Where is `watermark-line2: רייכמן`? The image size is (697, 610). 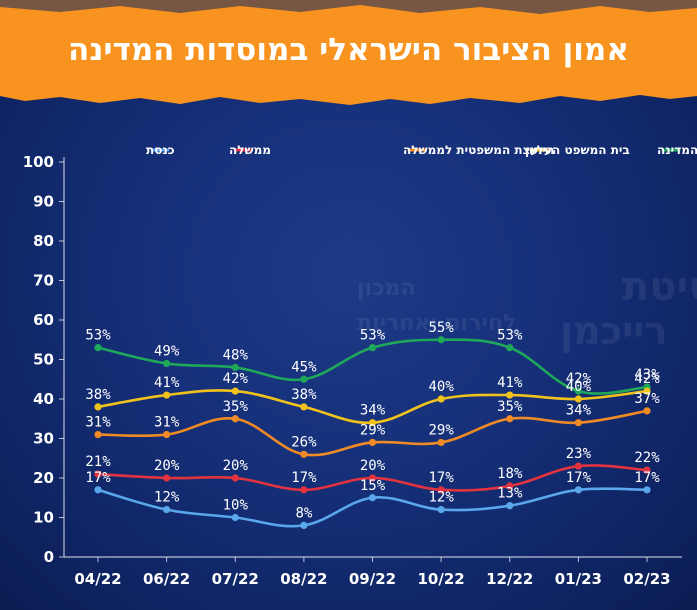
watermark-line2: רייכמן is located at coordinates (613, 331).